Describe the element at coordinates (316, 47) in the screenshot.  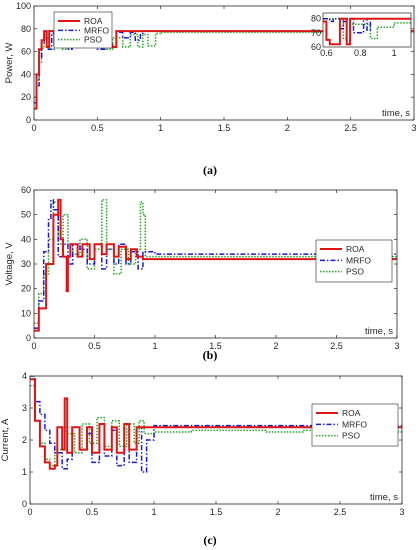
I see `inset-y-tick-label: 60` at that location.